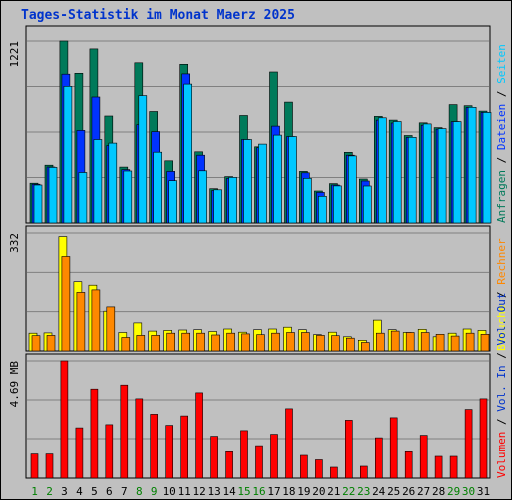 Image resolution: width=512 pixels, height=500 pixels. I want to click on legend-entry-vol-out: Vol. Out, so click(501, 319).